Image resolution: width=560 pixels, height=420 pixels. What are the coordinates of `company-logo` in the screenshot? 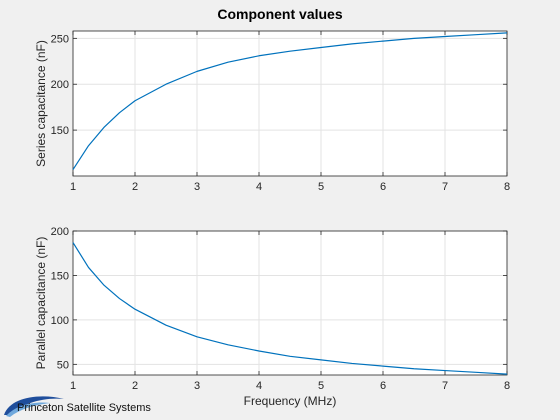 It's located at (34, 406).